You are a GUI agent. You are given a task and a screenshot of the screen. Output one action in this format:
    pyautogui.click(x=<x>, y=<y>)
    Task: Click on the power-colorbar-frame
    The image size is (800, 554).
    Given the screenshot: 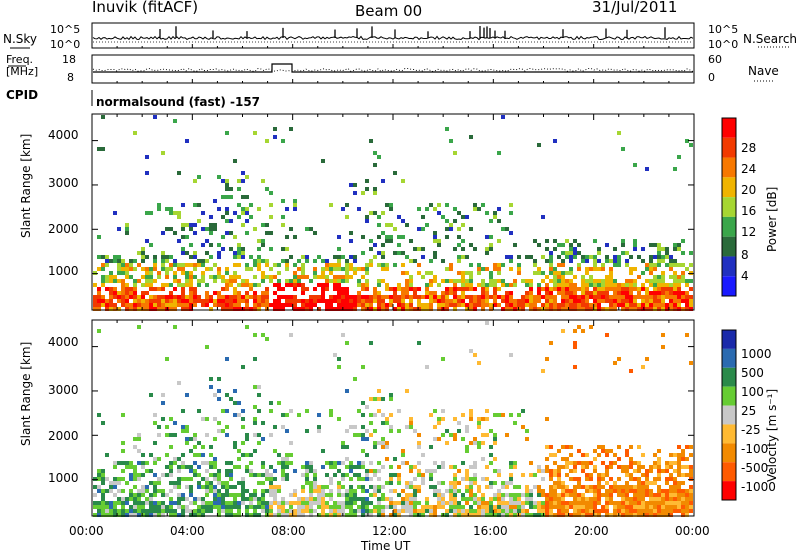 What is the action you would take?
    pyautogui.click(x=729, y=207)
    